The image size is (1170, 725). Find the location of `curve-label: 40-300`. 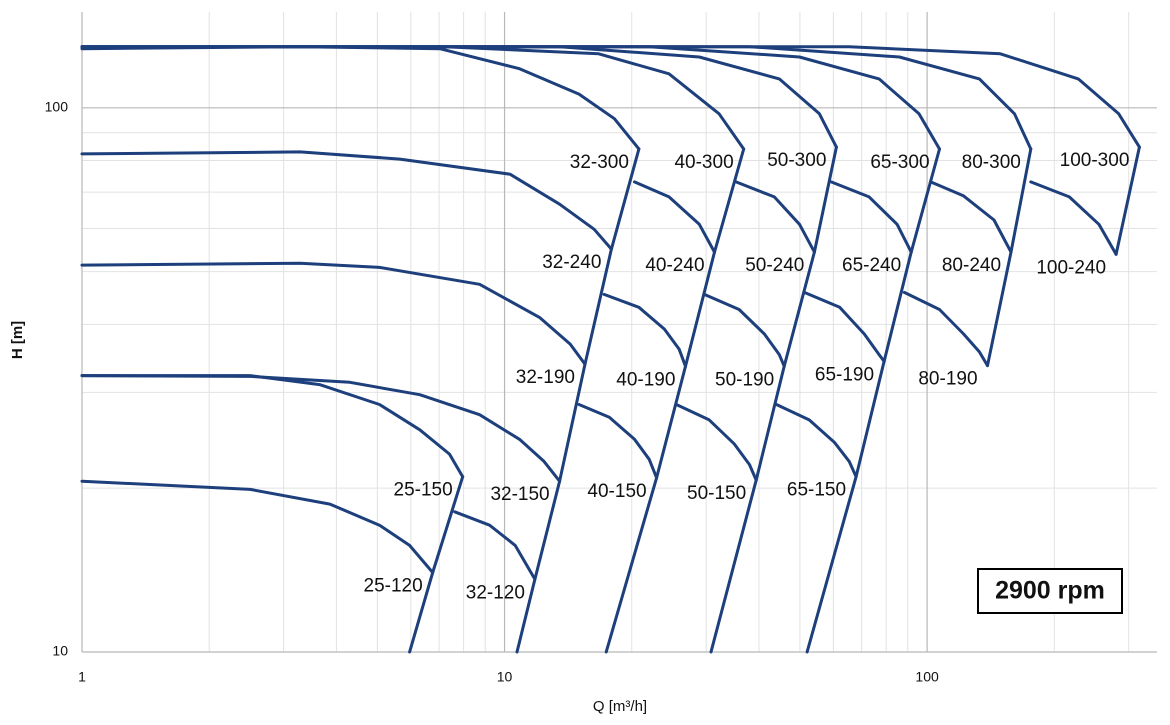

curve-label: 40-300 is located at coordinates (703, 162).